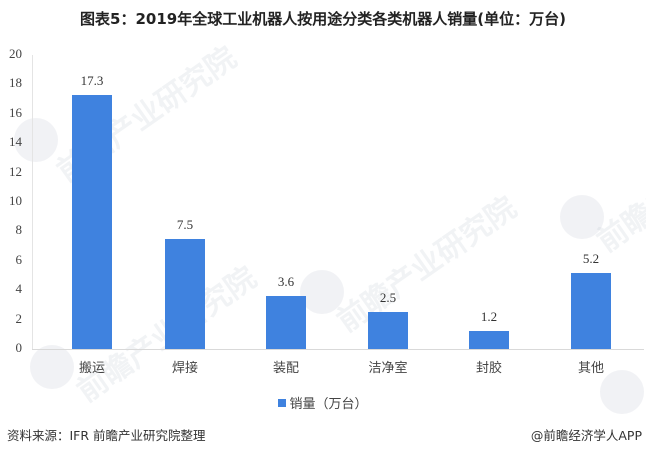 This screenshot has height=452, width=646. What do you see at coordinates (286, 282) in the screenshot?
I see `bar-value-label: 3.6` at bounding box center [286, 282].